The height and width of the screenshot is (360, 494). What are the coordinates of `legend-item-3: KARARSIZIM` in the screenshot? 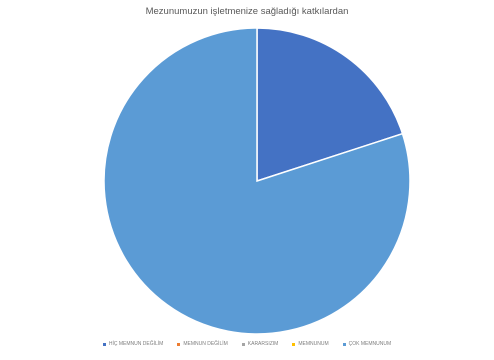 It's located at (260, 344).